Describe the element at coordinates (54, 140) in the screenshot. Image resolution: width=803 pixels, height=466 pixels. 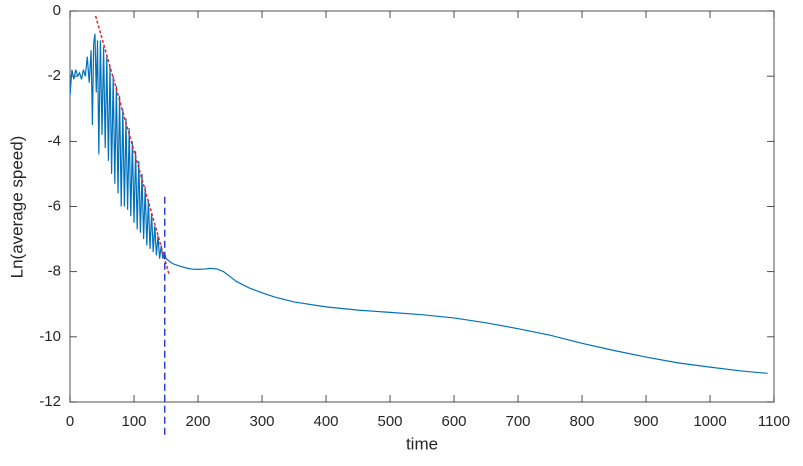
I see `y-tick-label: -4` at that location.